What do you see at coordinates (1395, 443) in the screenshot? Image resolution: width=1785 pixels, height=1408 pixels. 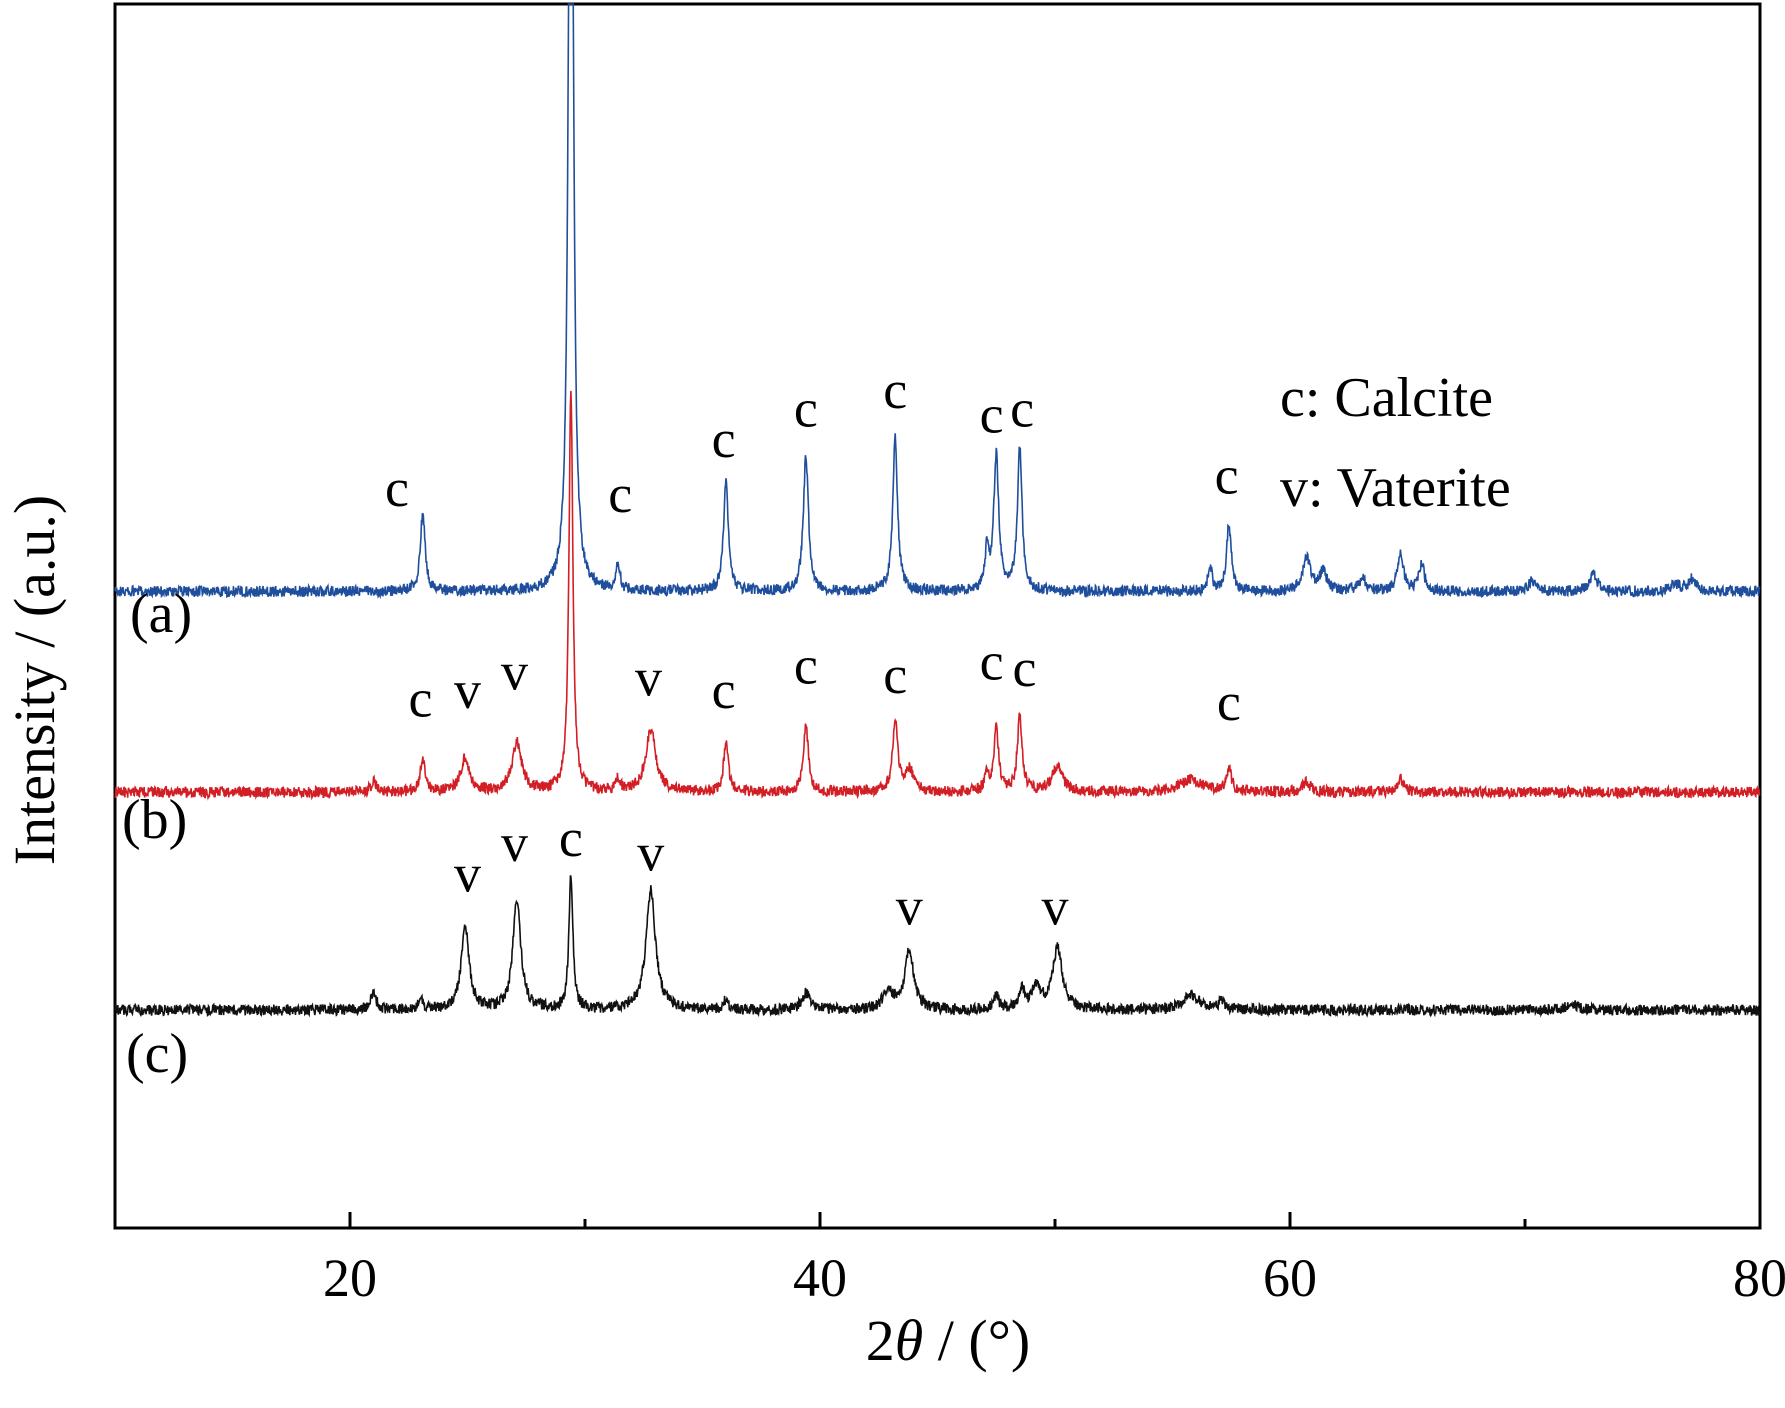 I see `legend: c: Calcite v: Vaterite` at bounding box center [1395, 443].